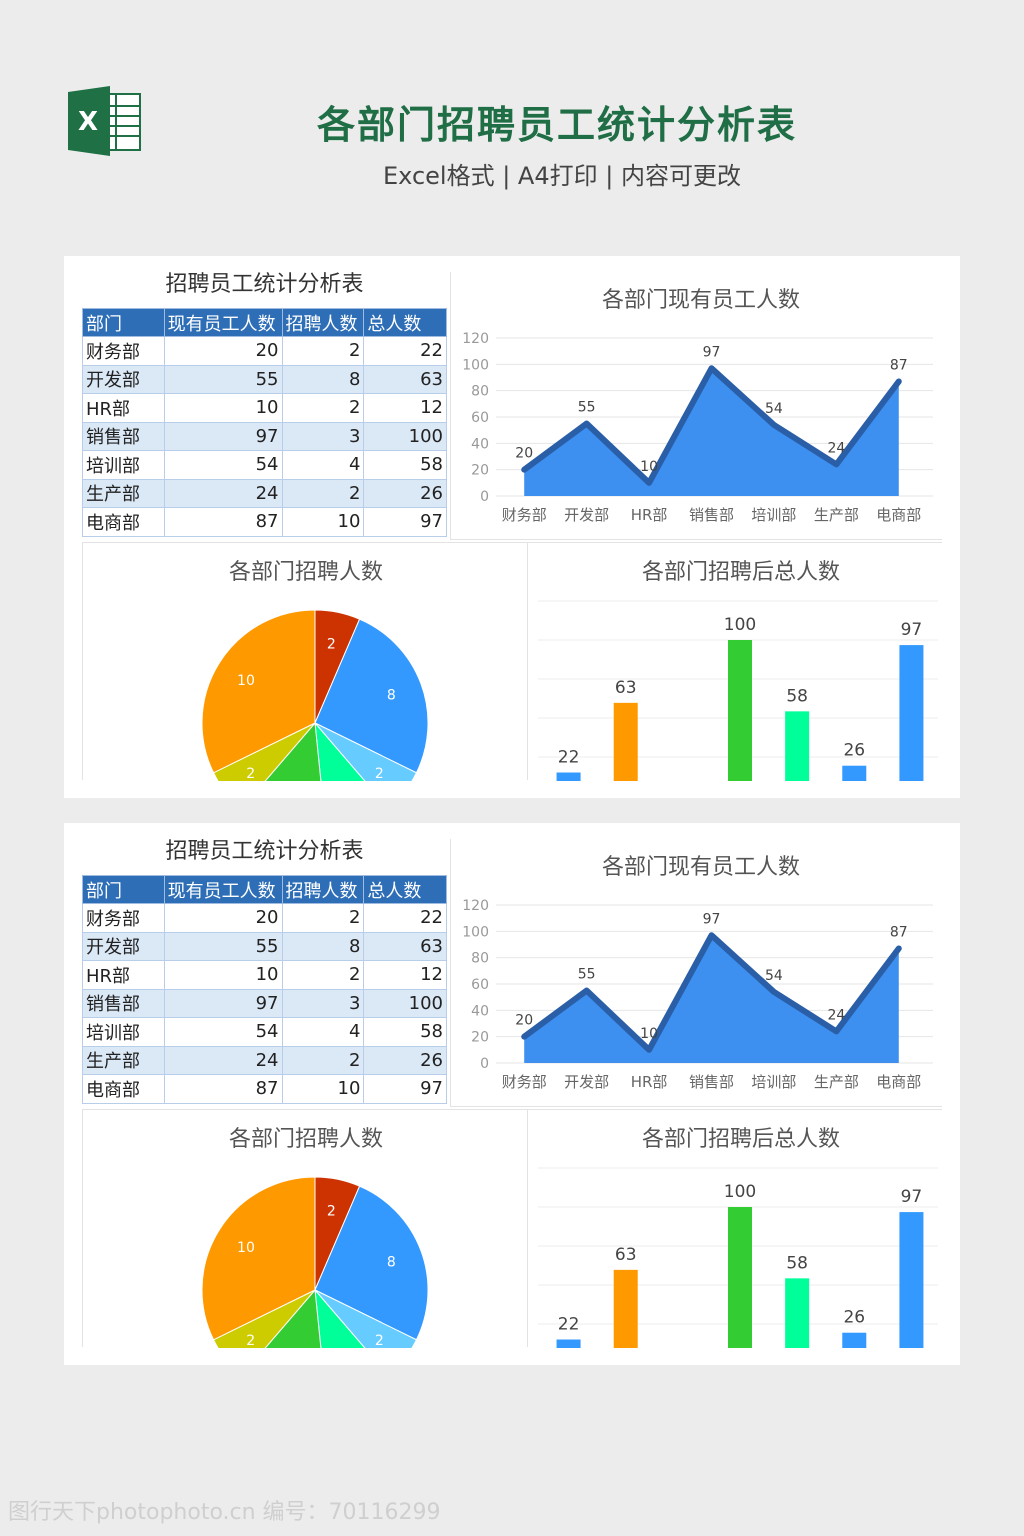 Image resolution: width=1024 pixels, height=1536 pixels. Describe the element at coordinates (323, 946) in the screenshot. I see `recruit-cell: 8` at that location.